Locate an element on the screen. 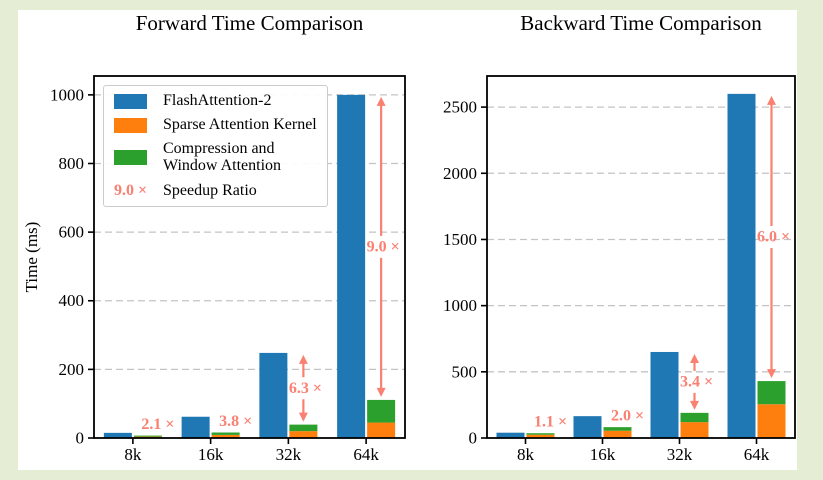 This screenshot has height=480, width=823. compression-window-swatch-icon is located at coordinates (130, 158).